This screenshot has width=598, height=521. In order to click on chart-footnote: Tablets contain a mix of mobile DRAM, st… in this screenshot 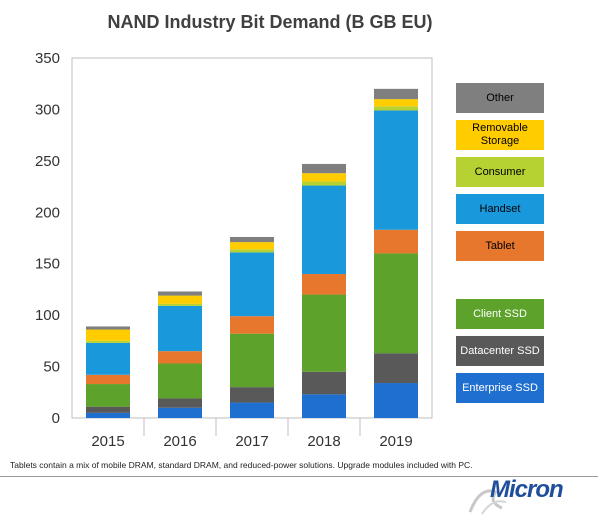, I will do `click(241, 465)`.